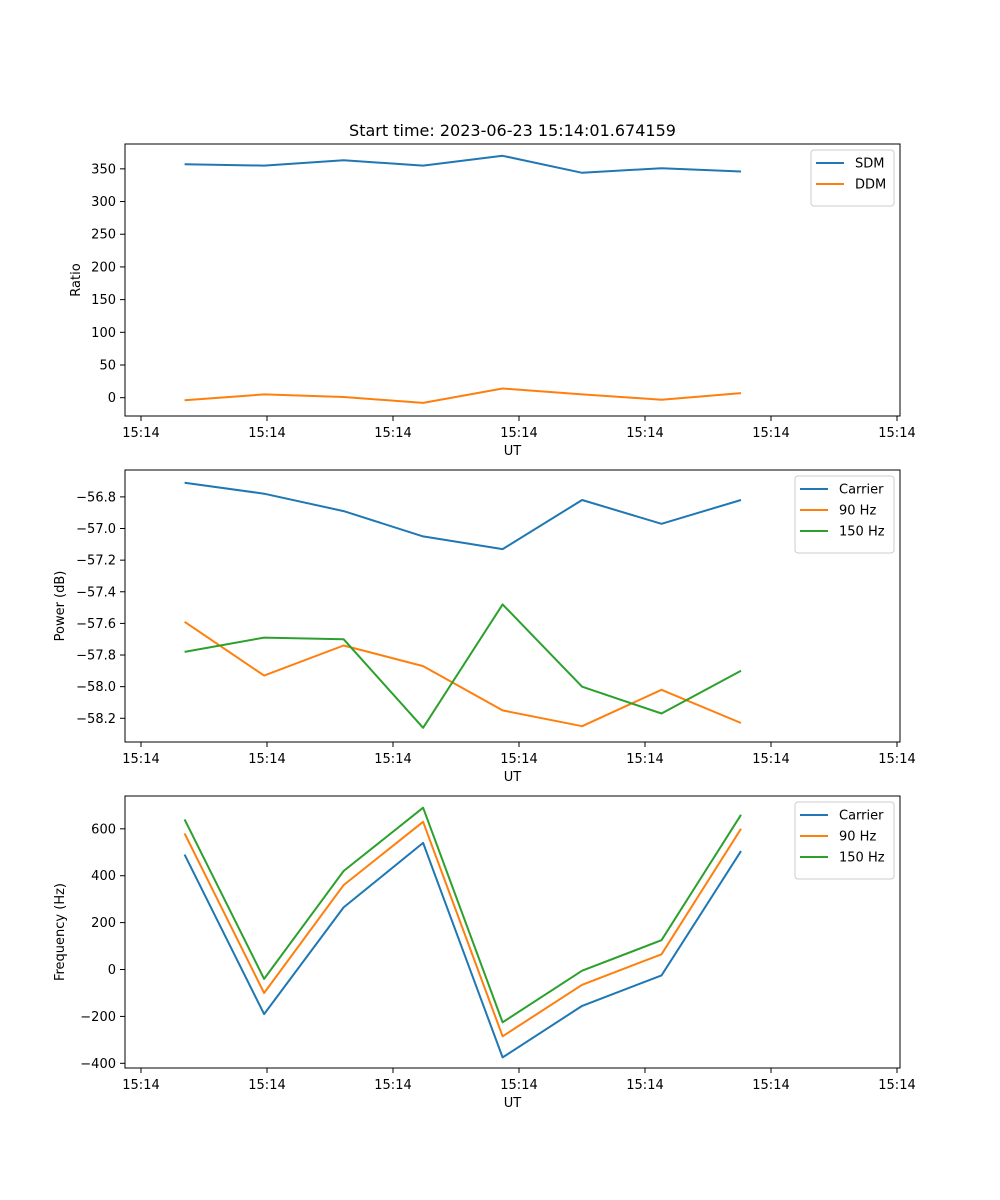 This screenshot has height=1200, width=1000. I want to click on y-axis-label: Ratio, so click(76, 279).